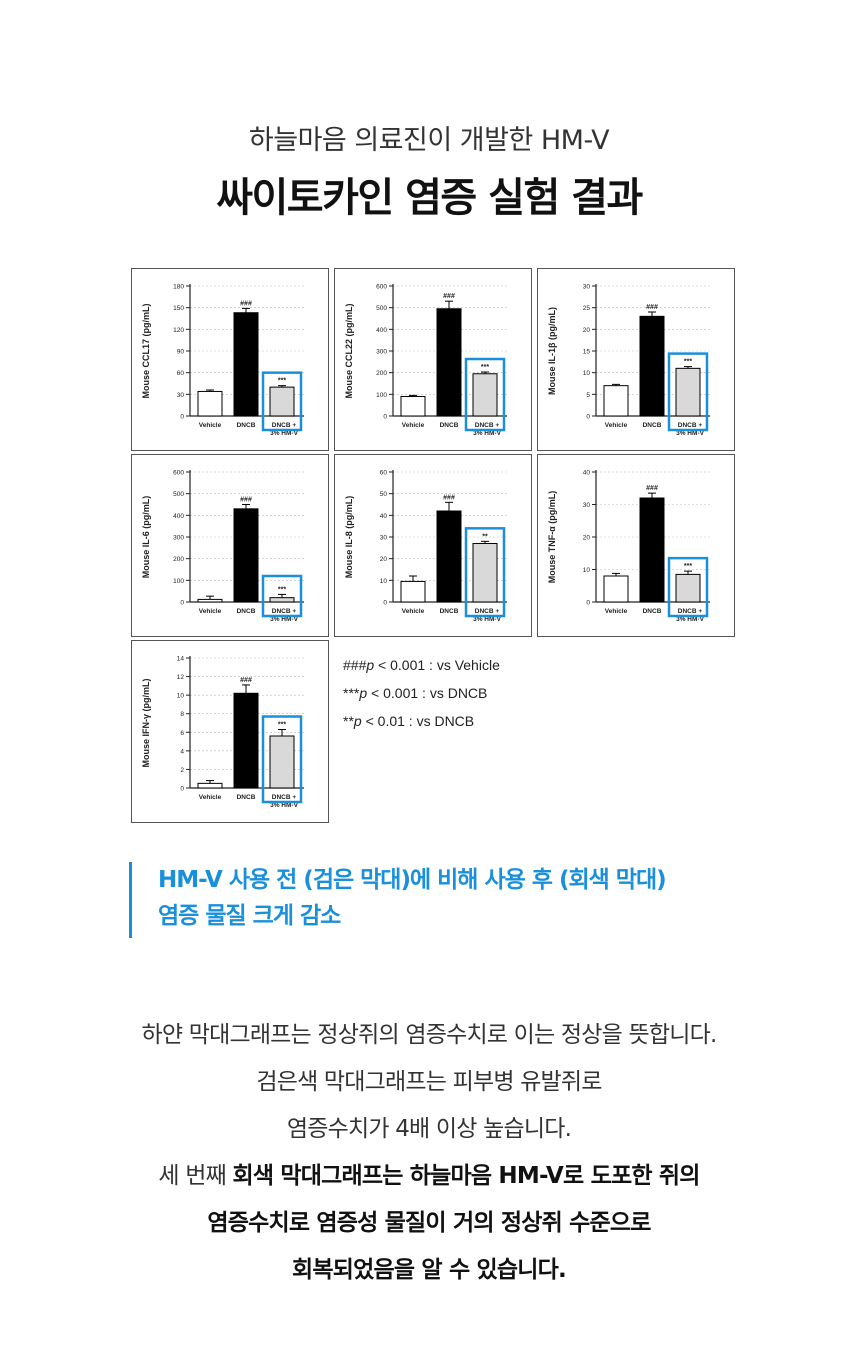  What do you see at coordinates (182, 733) in the screenshot?
I see `y-tick-label: 6` at bounding box center [182, 733].